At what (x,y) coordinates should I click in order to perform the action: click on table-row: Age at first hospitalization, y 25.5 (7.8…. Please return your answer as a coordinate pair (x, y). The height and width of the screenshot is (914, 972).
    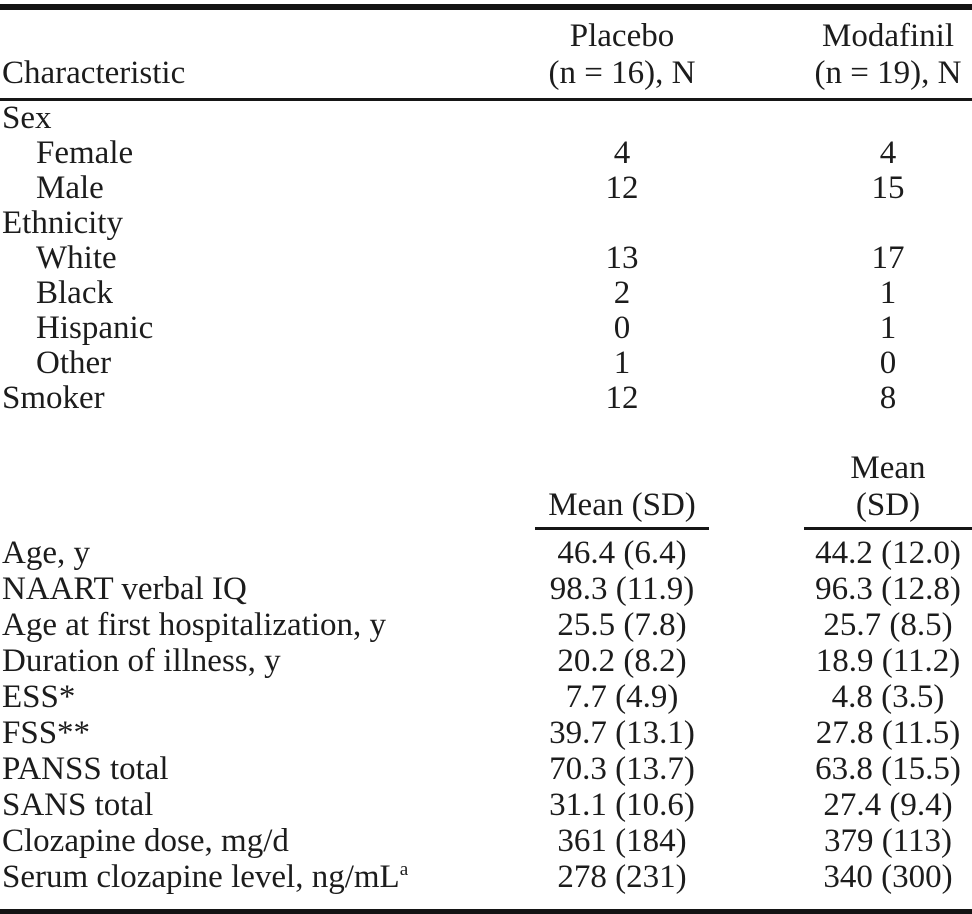
    Looking at the image, I should click on (486, 625).